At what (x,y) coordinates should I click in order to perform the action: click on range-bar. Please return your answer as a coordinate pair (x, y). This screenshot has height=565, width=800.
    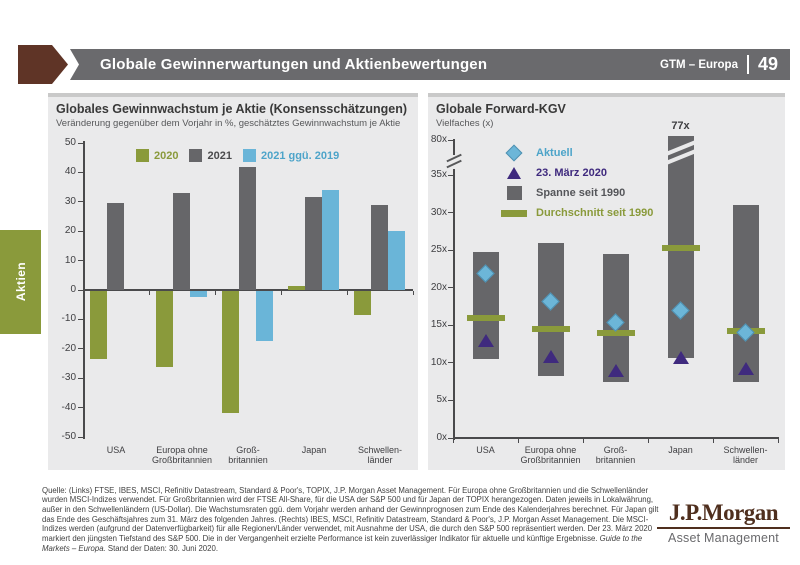
    Looking at the image, I should click on (745, 293).